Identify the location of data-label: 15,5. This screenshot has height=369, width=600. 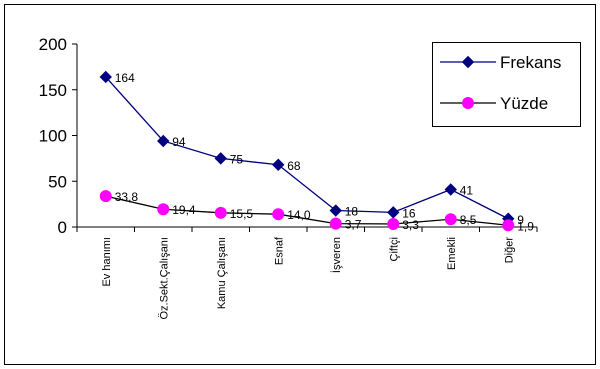
(242, 214).